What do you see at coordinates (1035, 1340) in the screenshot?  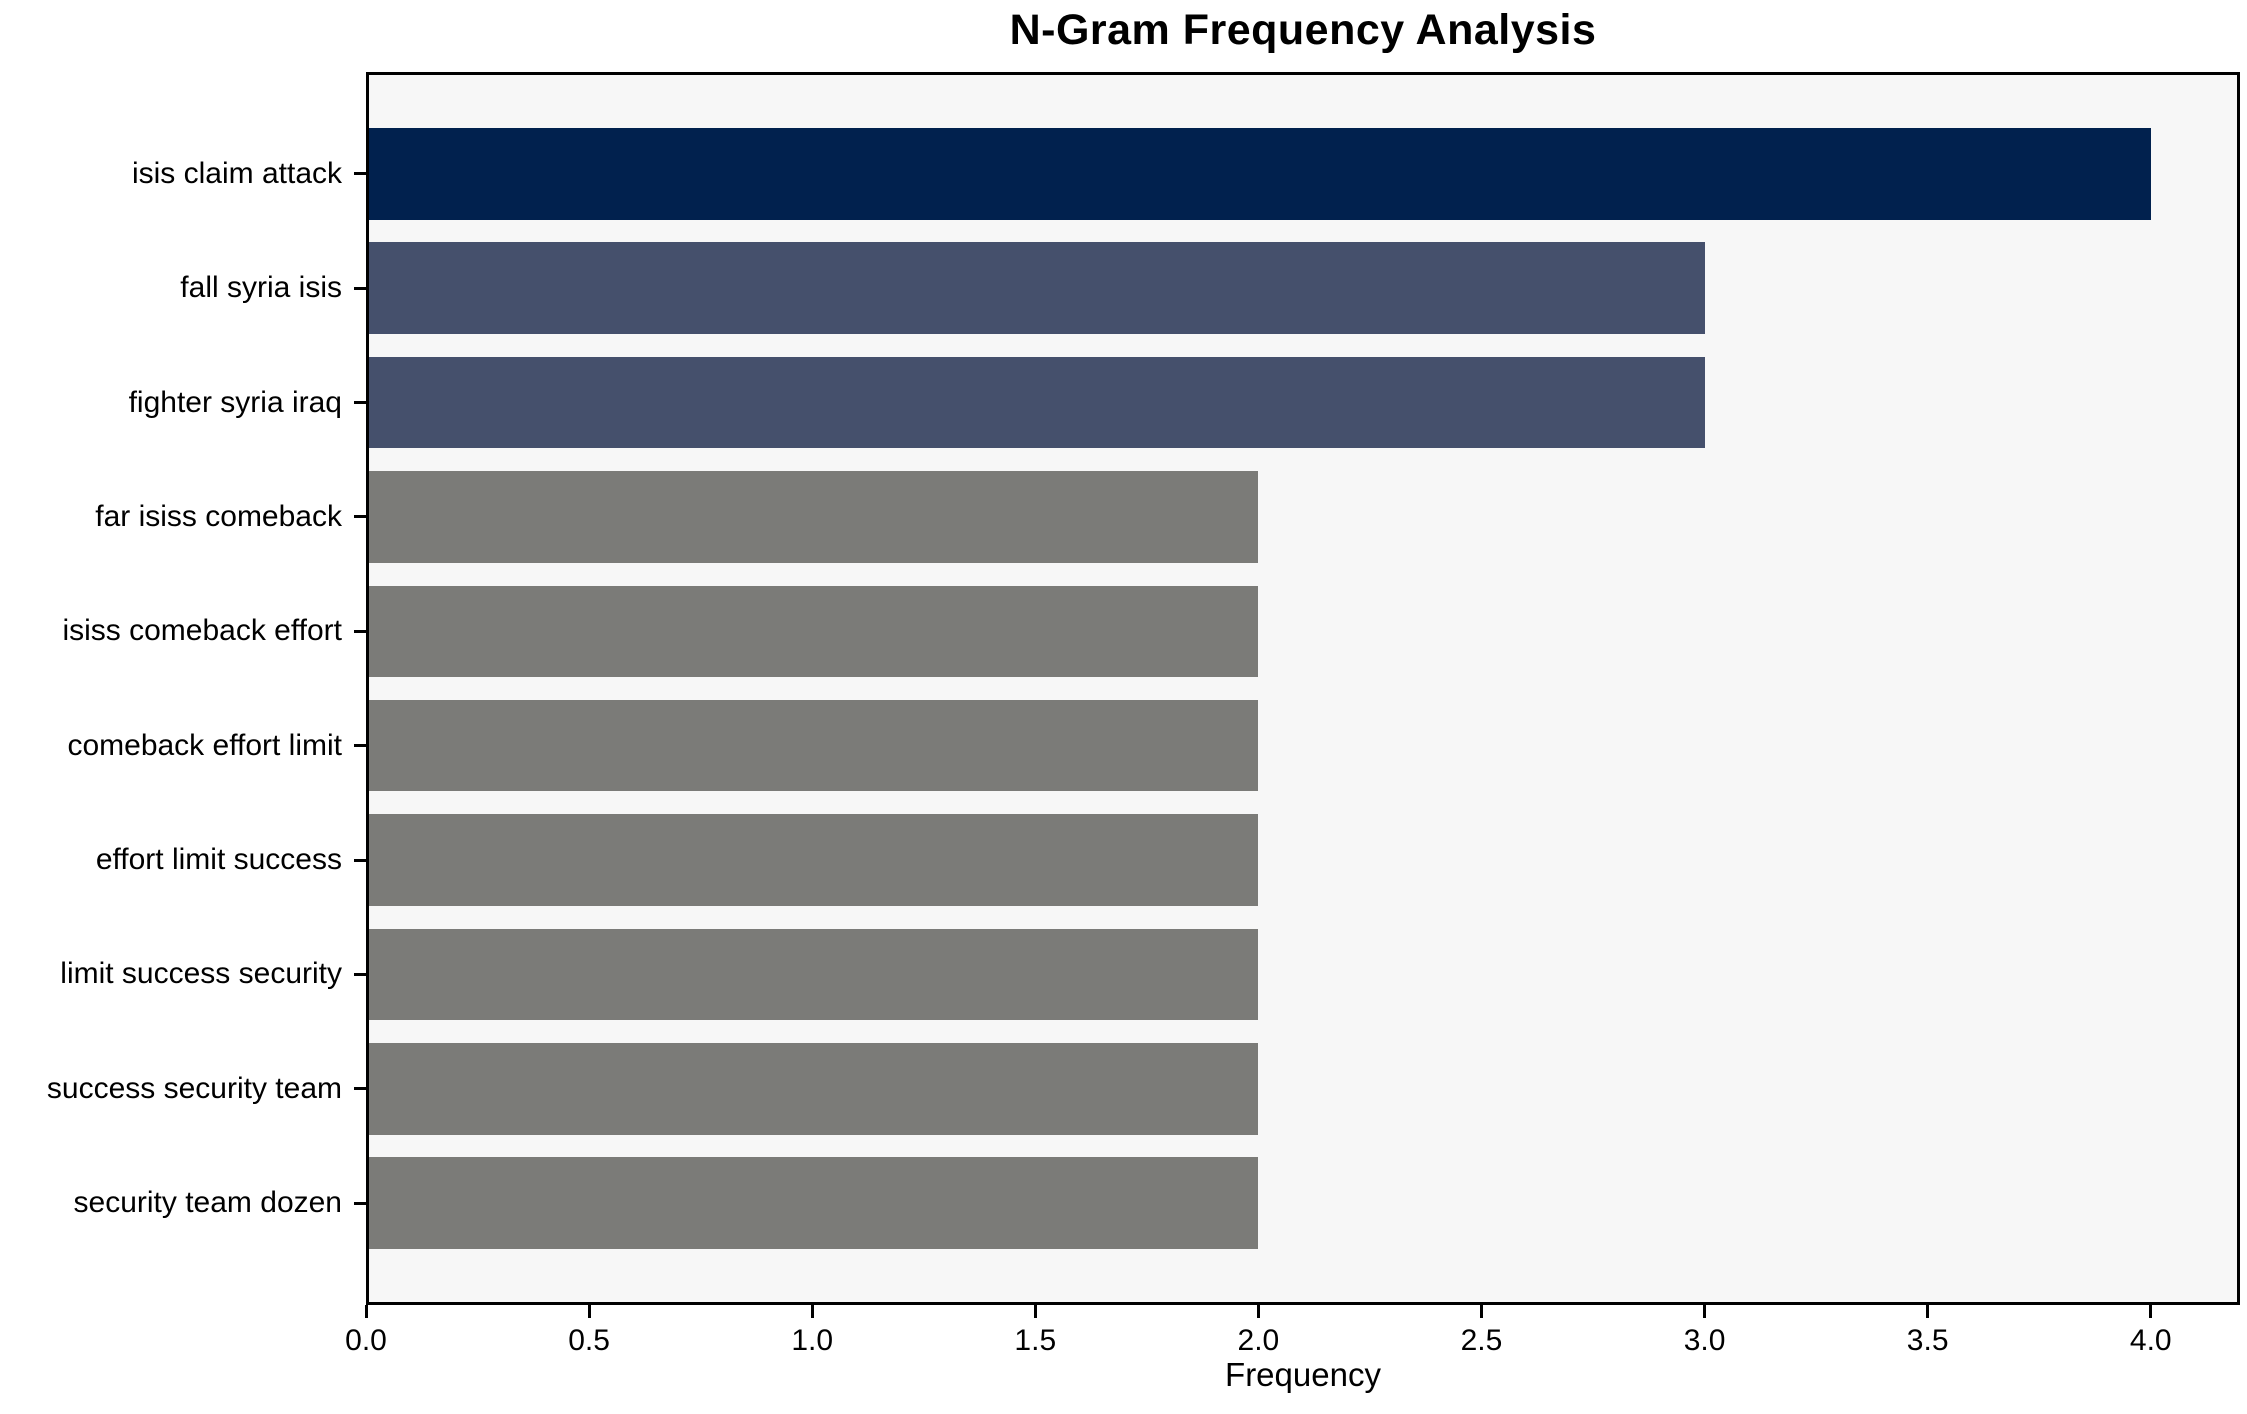 I see `x-tick-label: 1.5` at bounding box center [1035, 1340].